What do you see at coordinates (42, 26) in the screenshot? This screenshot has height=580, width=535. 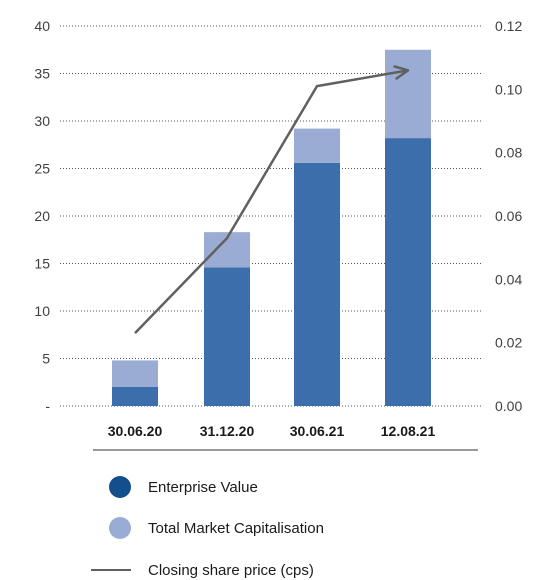 I see `left-tick-label: 40` at bounding box center [42, 26].